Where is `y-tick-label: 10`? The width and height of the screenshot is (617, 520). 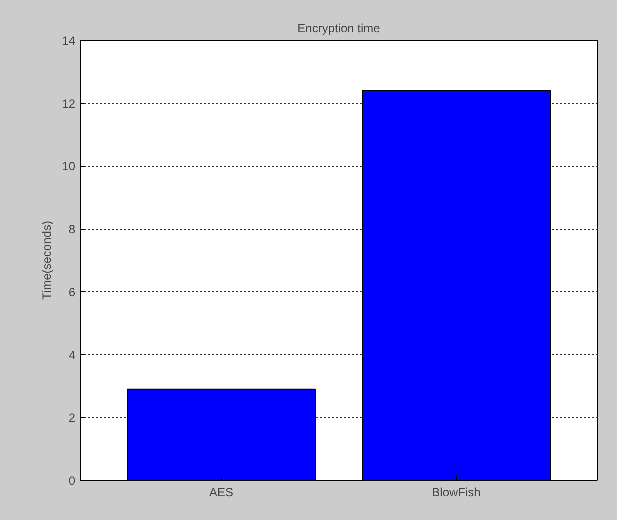
y-tick-label: 10 is located at coordinates (69, 167).